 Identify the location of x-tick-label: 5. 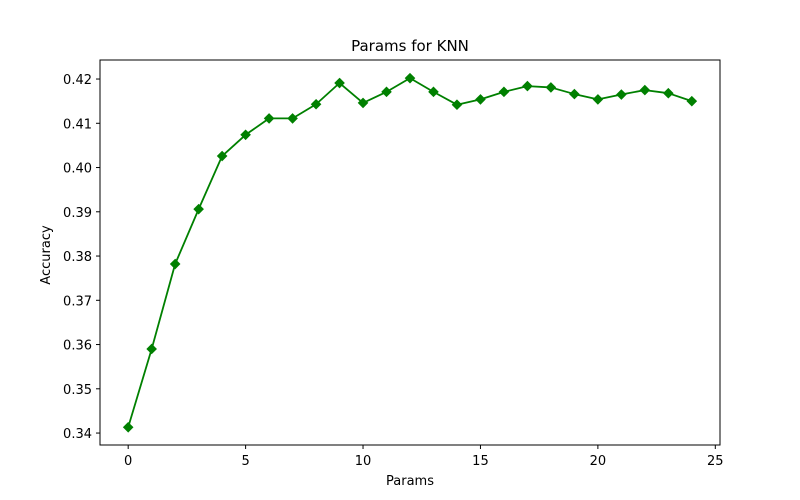
(245, 461).